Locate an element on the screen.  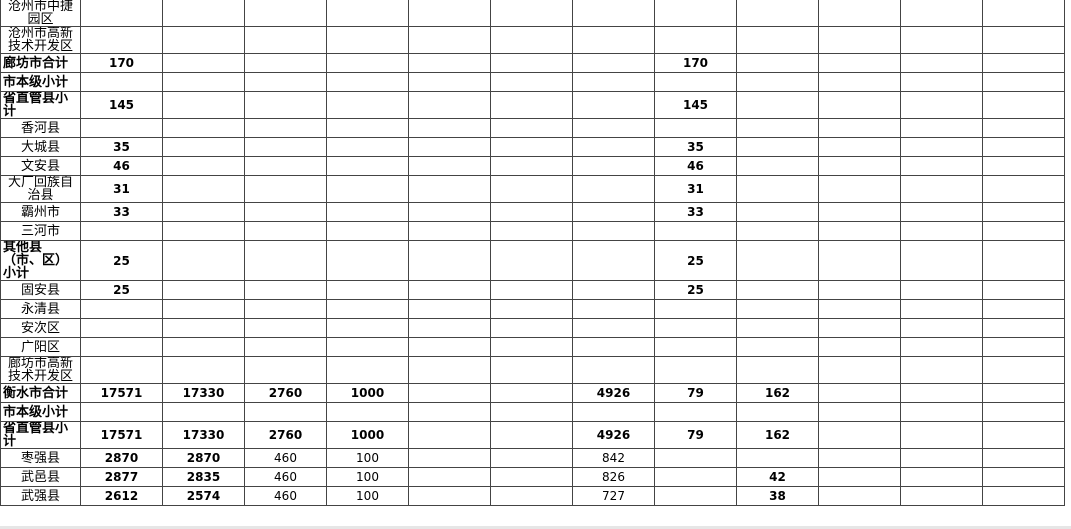
cell: 4926 is located at coordinates (613, 393).